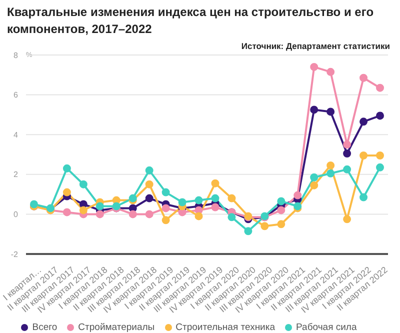 The image size is (400, 333). Describe the element at coordinates (116, 327) in the screenshot. I see `legend-label: Стройматериалы` at that location.